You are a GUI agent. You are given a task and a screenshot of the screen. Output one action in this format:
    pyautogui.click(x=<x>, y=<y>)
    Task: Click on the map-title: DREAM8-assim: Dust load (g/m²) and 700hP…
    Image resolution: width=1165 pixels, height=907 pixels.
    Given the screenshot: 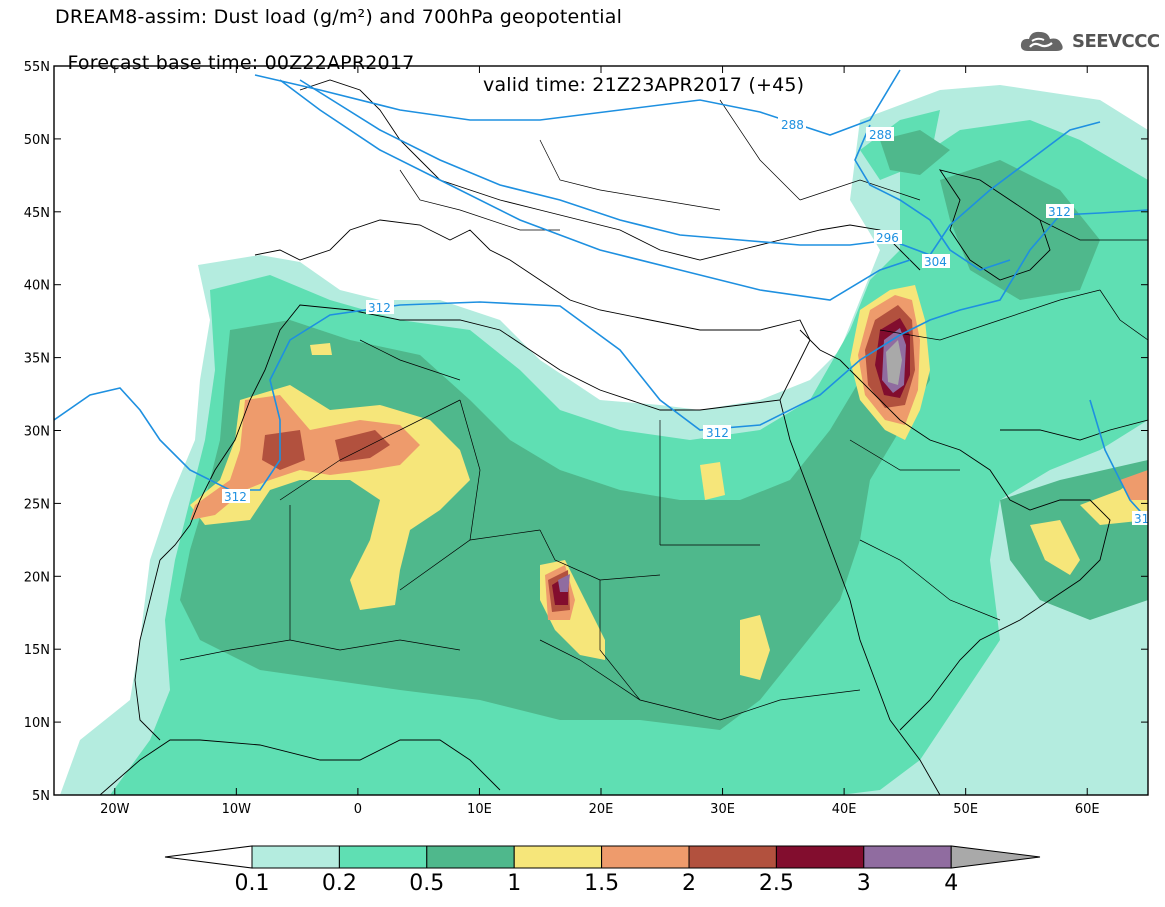 What is the action you would take?
    pyautogui.click(x=339, y=17)
    